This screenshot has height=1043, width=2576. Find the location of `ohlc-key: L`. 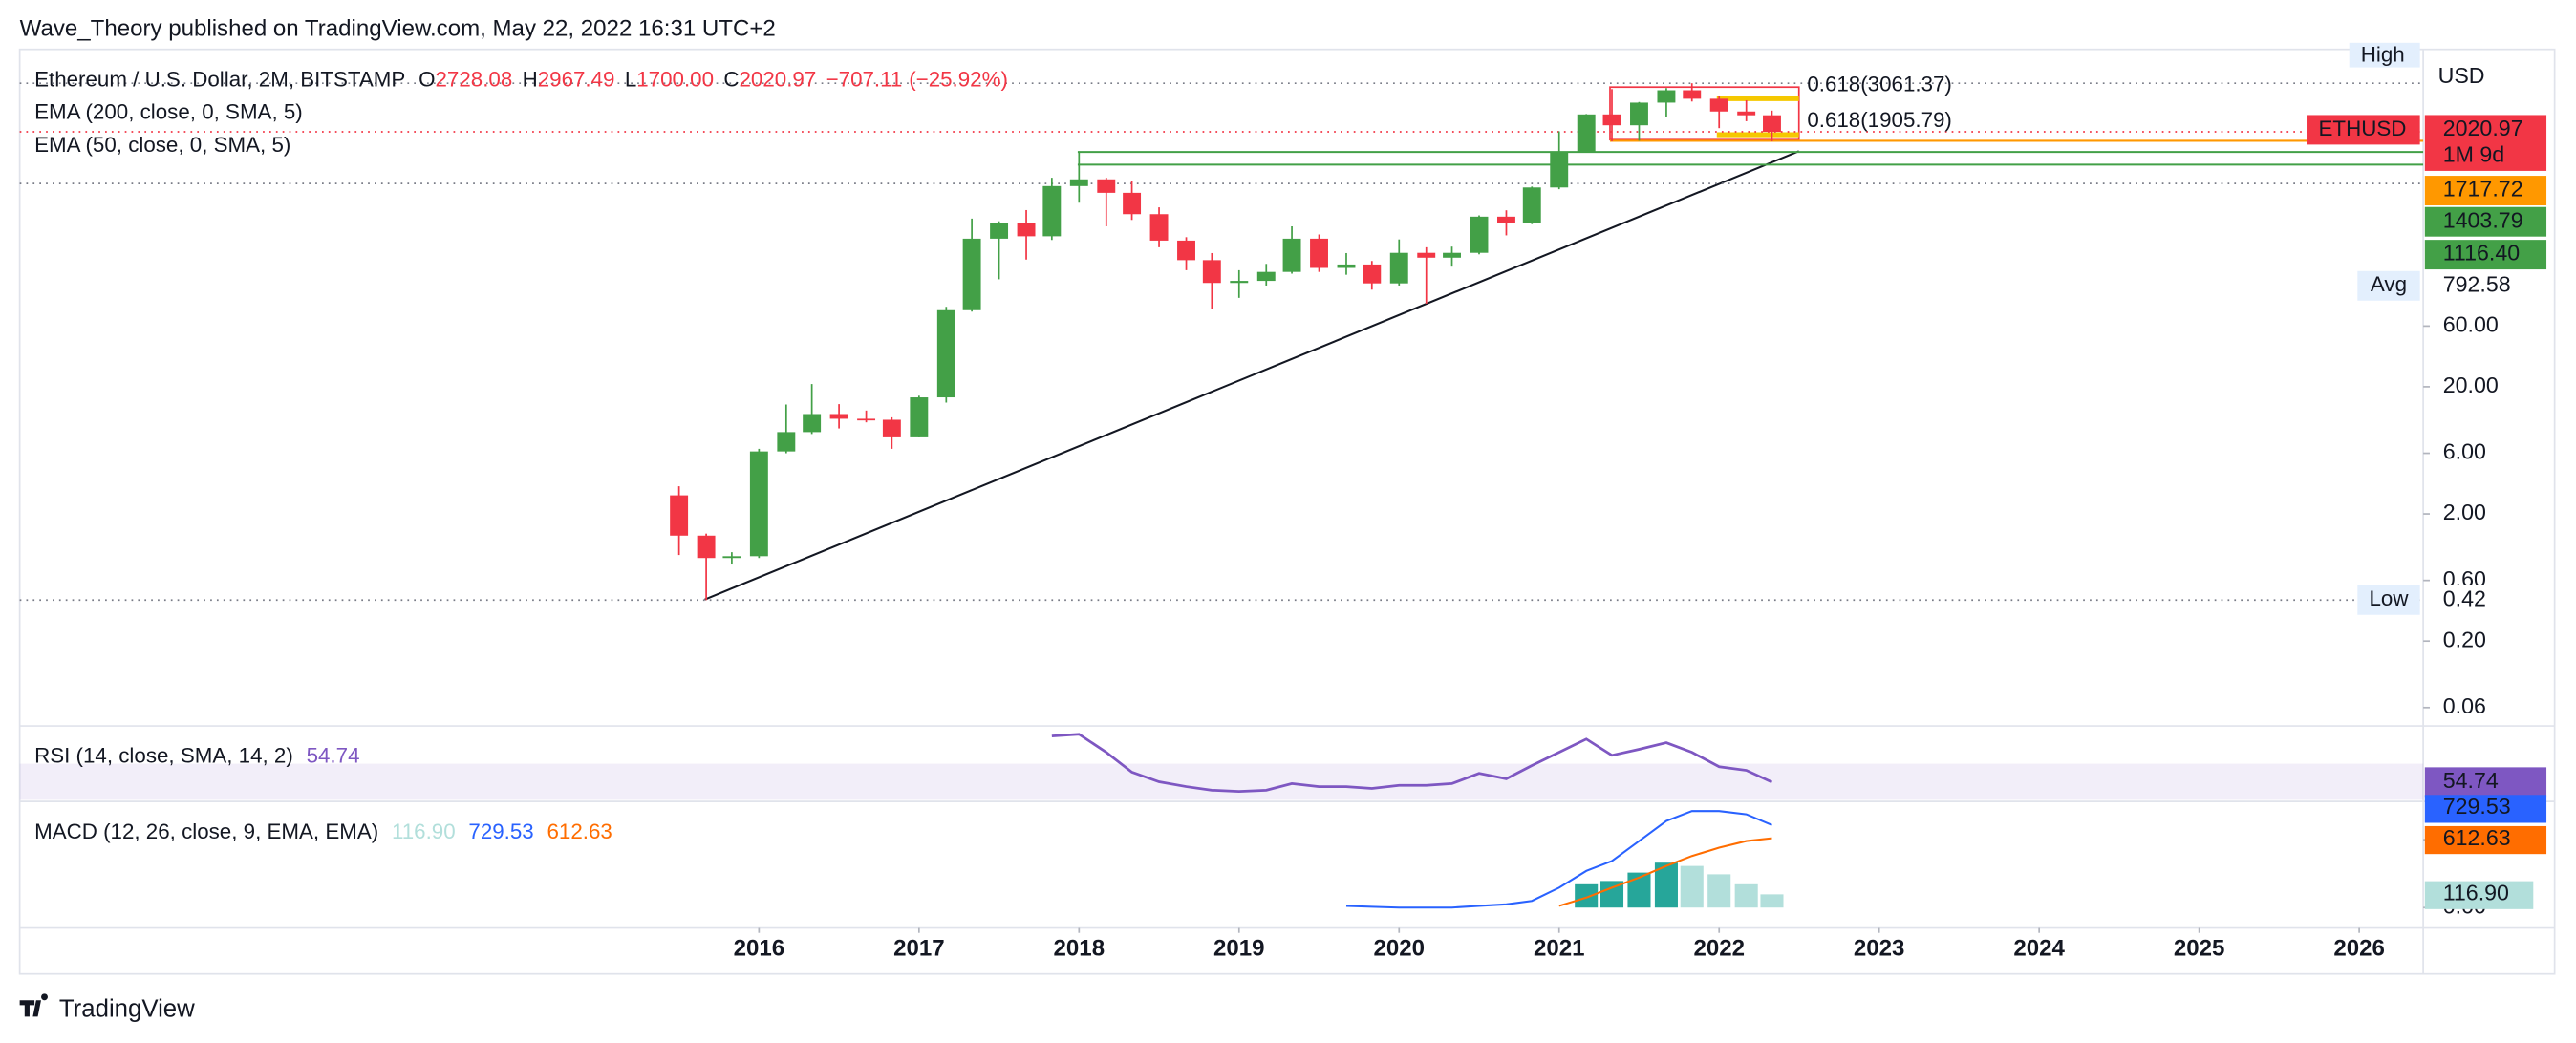

ohlc-key: L is located at coordinates (630, 79).